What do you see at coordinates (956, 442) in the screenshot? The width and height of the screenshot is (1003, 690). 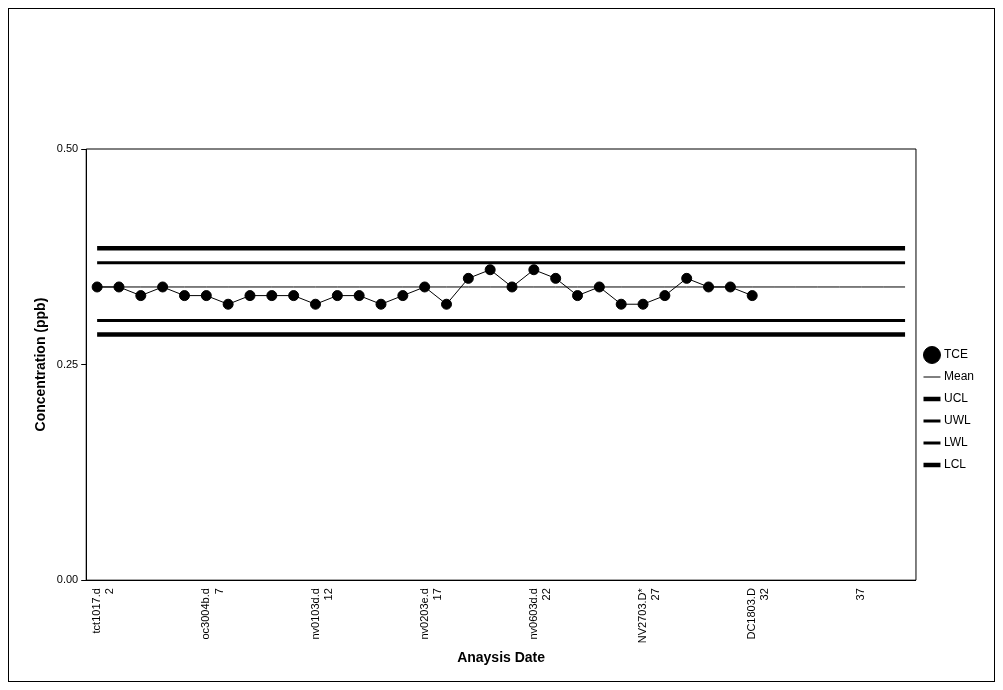 I see `legend-label: LWL` at bounding box center [956, 442].